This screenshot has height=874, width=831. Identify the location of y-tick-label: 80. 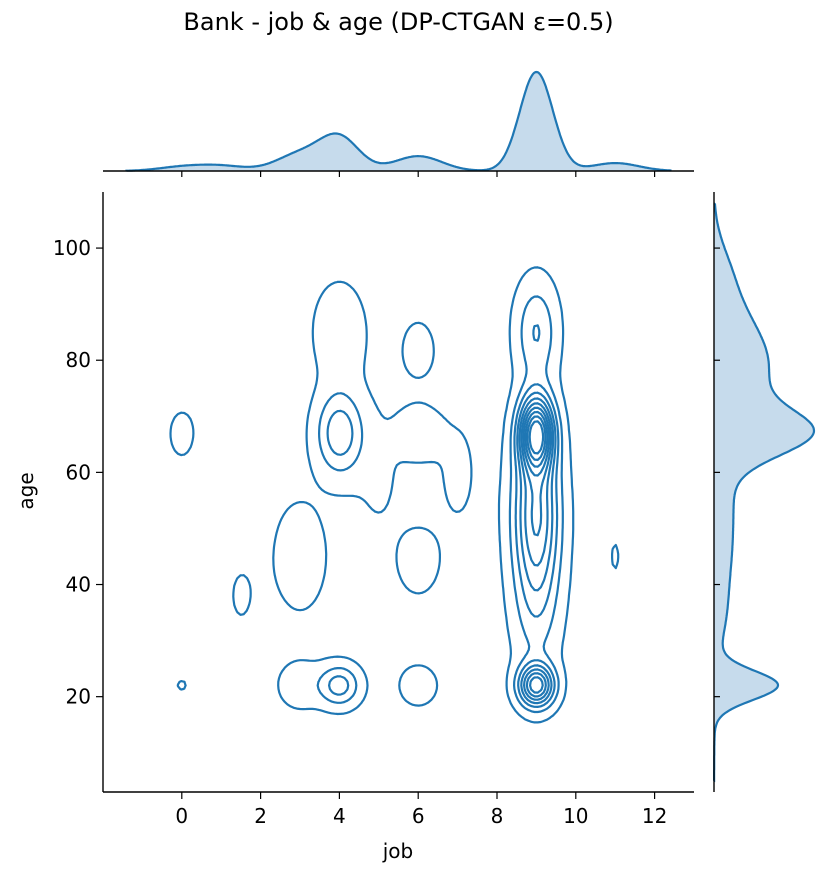
(78, 360).